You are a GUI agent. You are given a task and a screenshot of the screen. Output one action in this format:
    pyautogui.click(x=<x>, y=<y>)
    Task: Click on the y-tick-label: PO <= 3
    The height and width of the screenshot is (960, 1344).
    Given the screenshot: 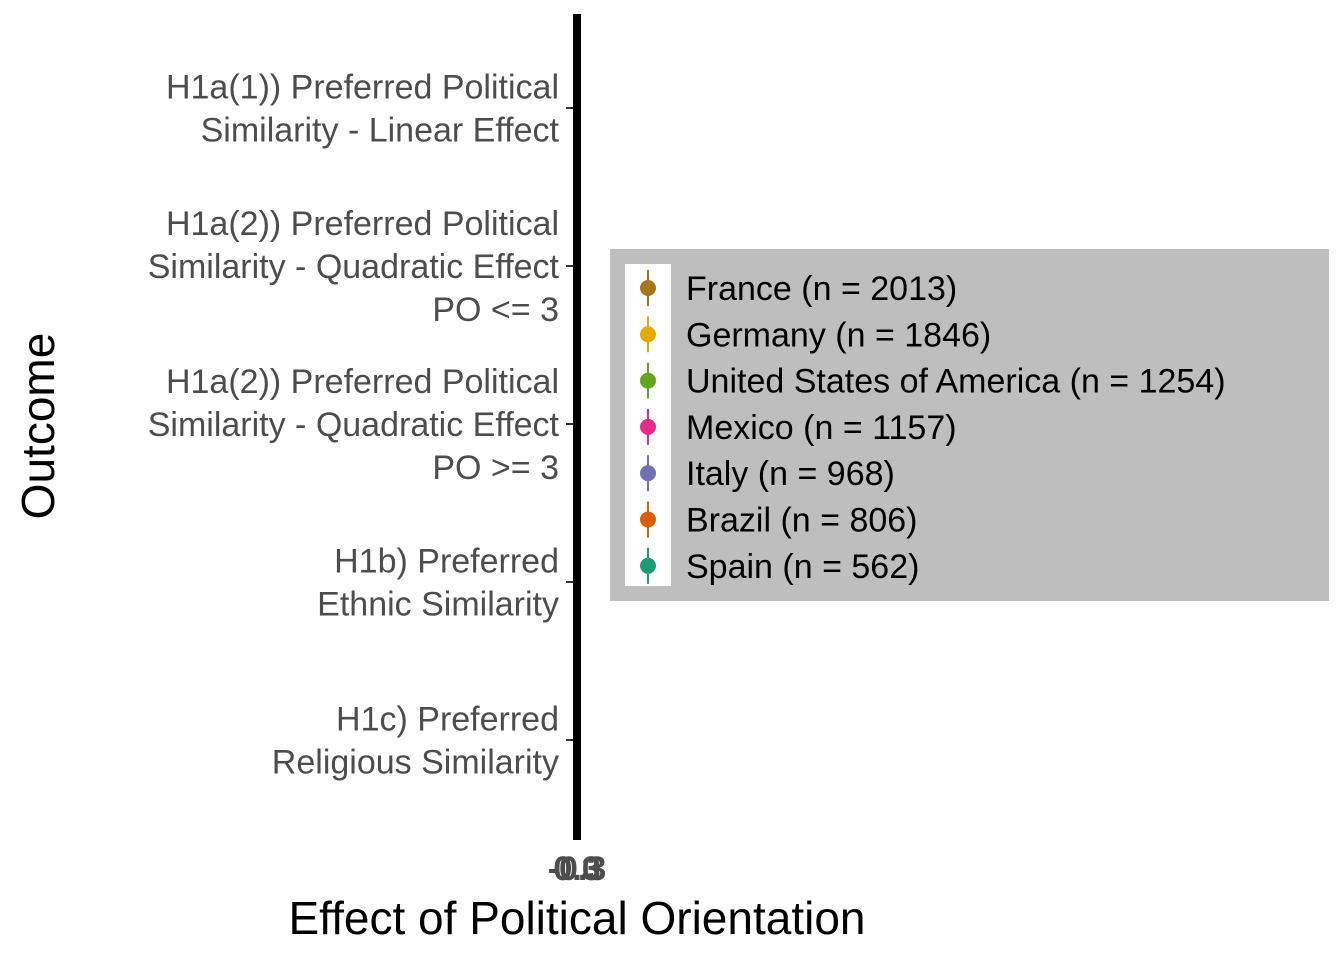 What is the action you would take?
    pyautogui.click(x=495, y=310)
    